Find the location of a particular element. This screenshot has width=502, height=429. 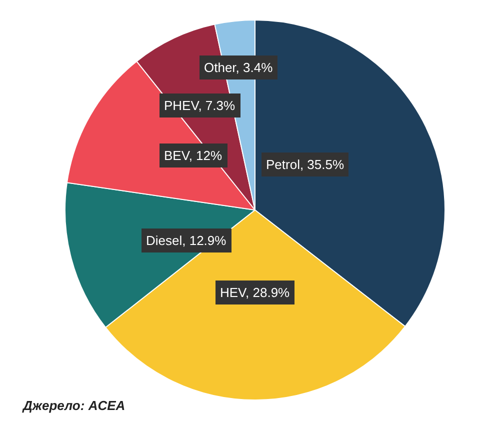

slice-label: Diesel, 12.9% is located at coordinates (186, 240).